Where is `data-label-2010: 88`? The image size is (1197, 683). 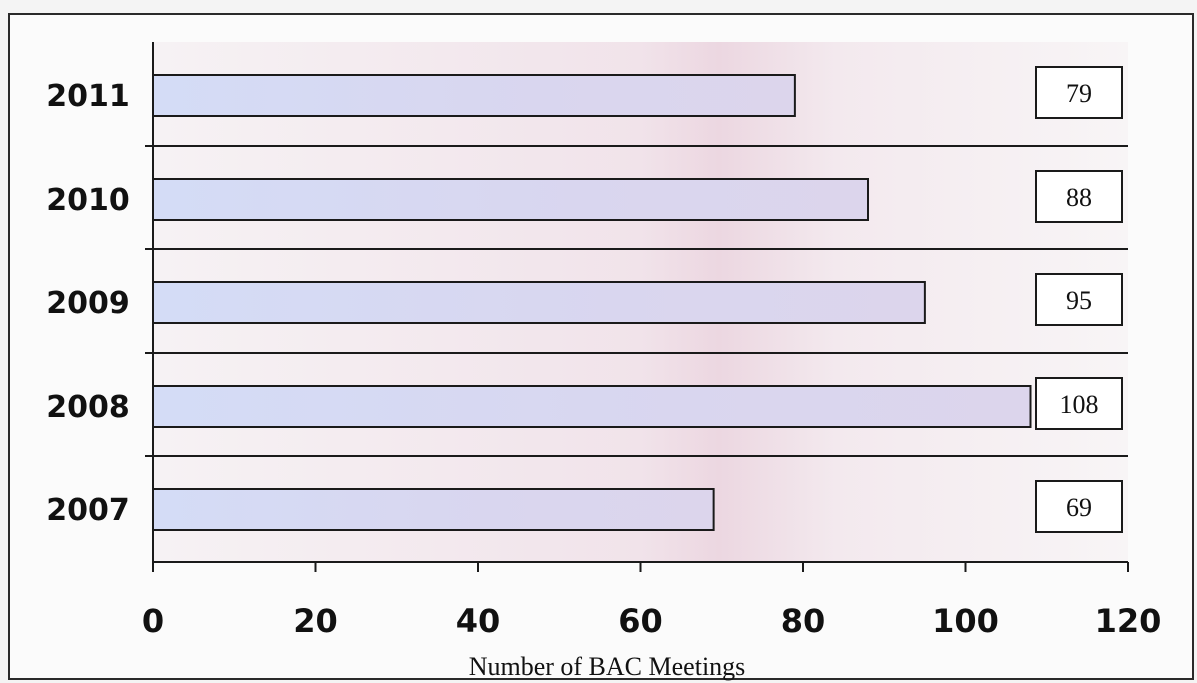
data-label-2010: 88 is located at coordinates (1079, 197).